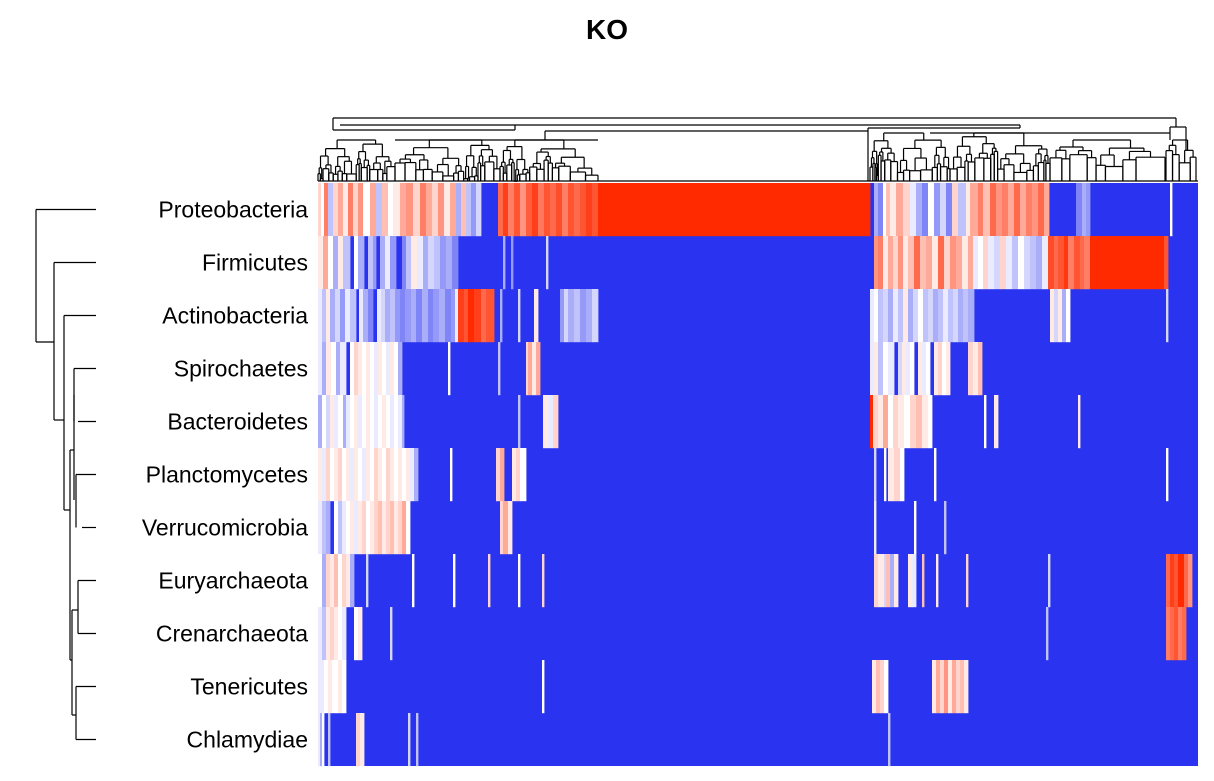  What do you see at coordinates (225, 528) in the screenshot?
I see `row-label: Verrucomicrobia` at bounding box center [225, 528].